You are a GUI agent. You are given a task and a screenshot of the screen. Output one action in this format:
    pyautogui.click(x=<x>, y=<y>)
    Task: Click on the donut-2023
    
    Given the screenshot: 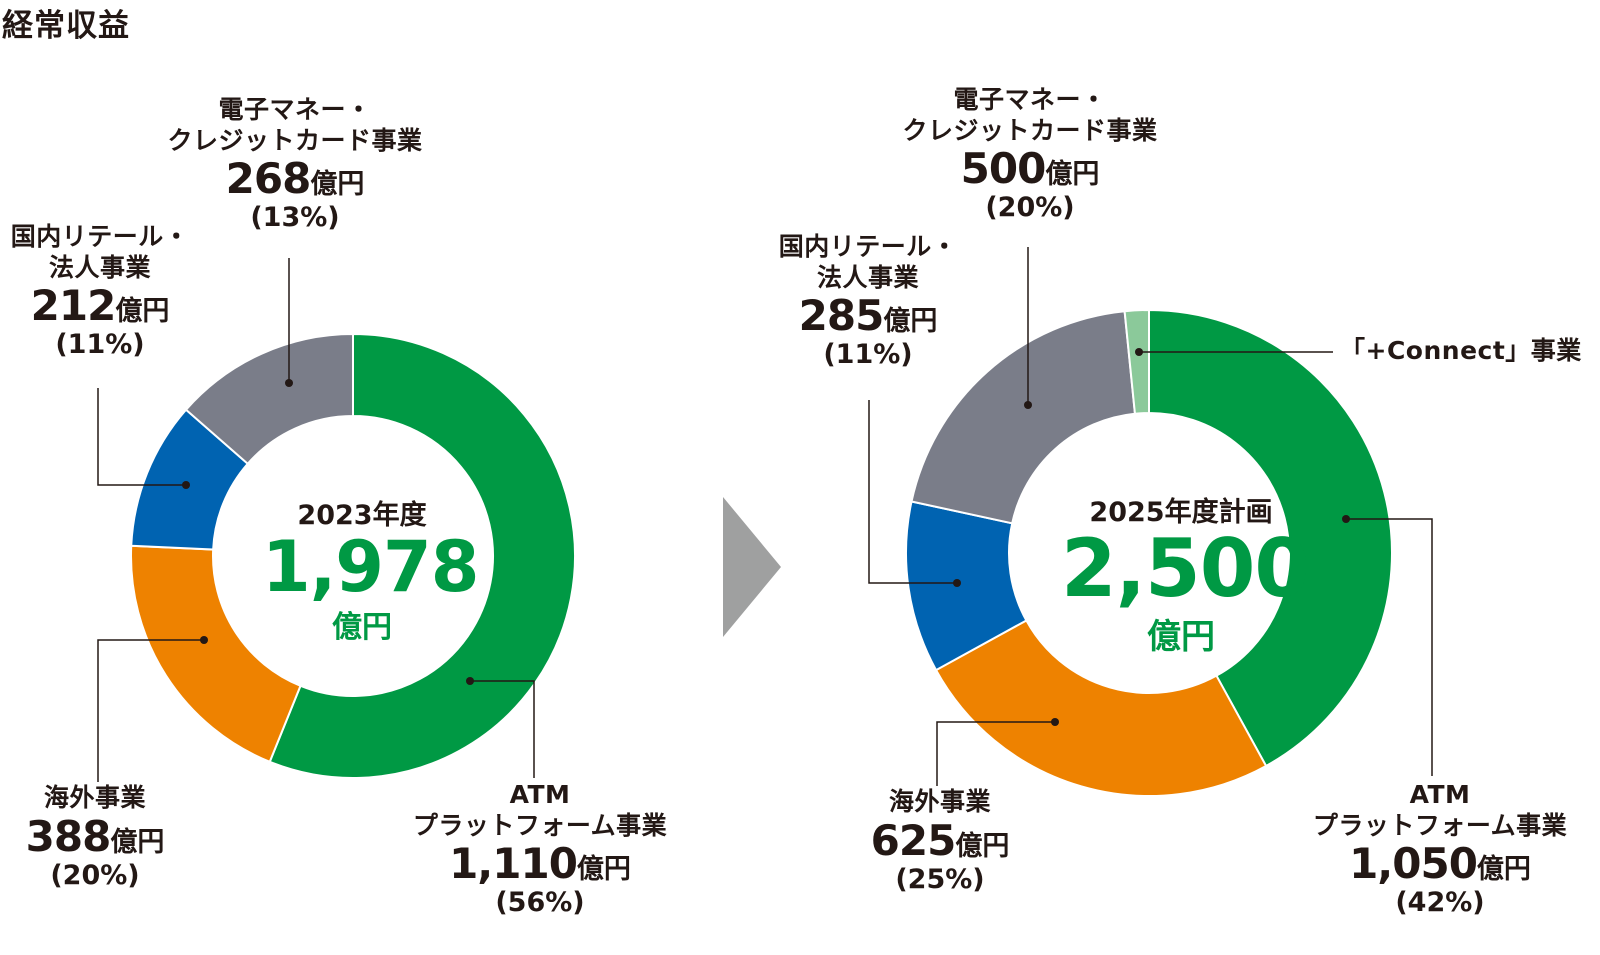 What is the action you would take?
    pyautogui.click(x=353, y=555)
    